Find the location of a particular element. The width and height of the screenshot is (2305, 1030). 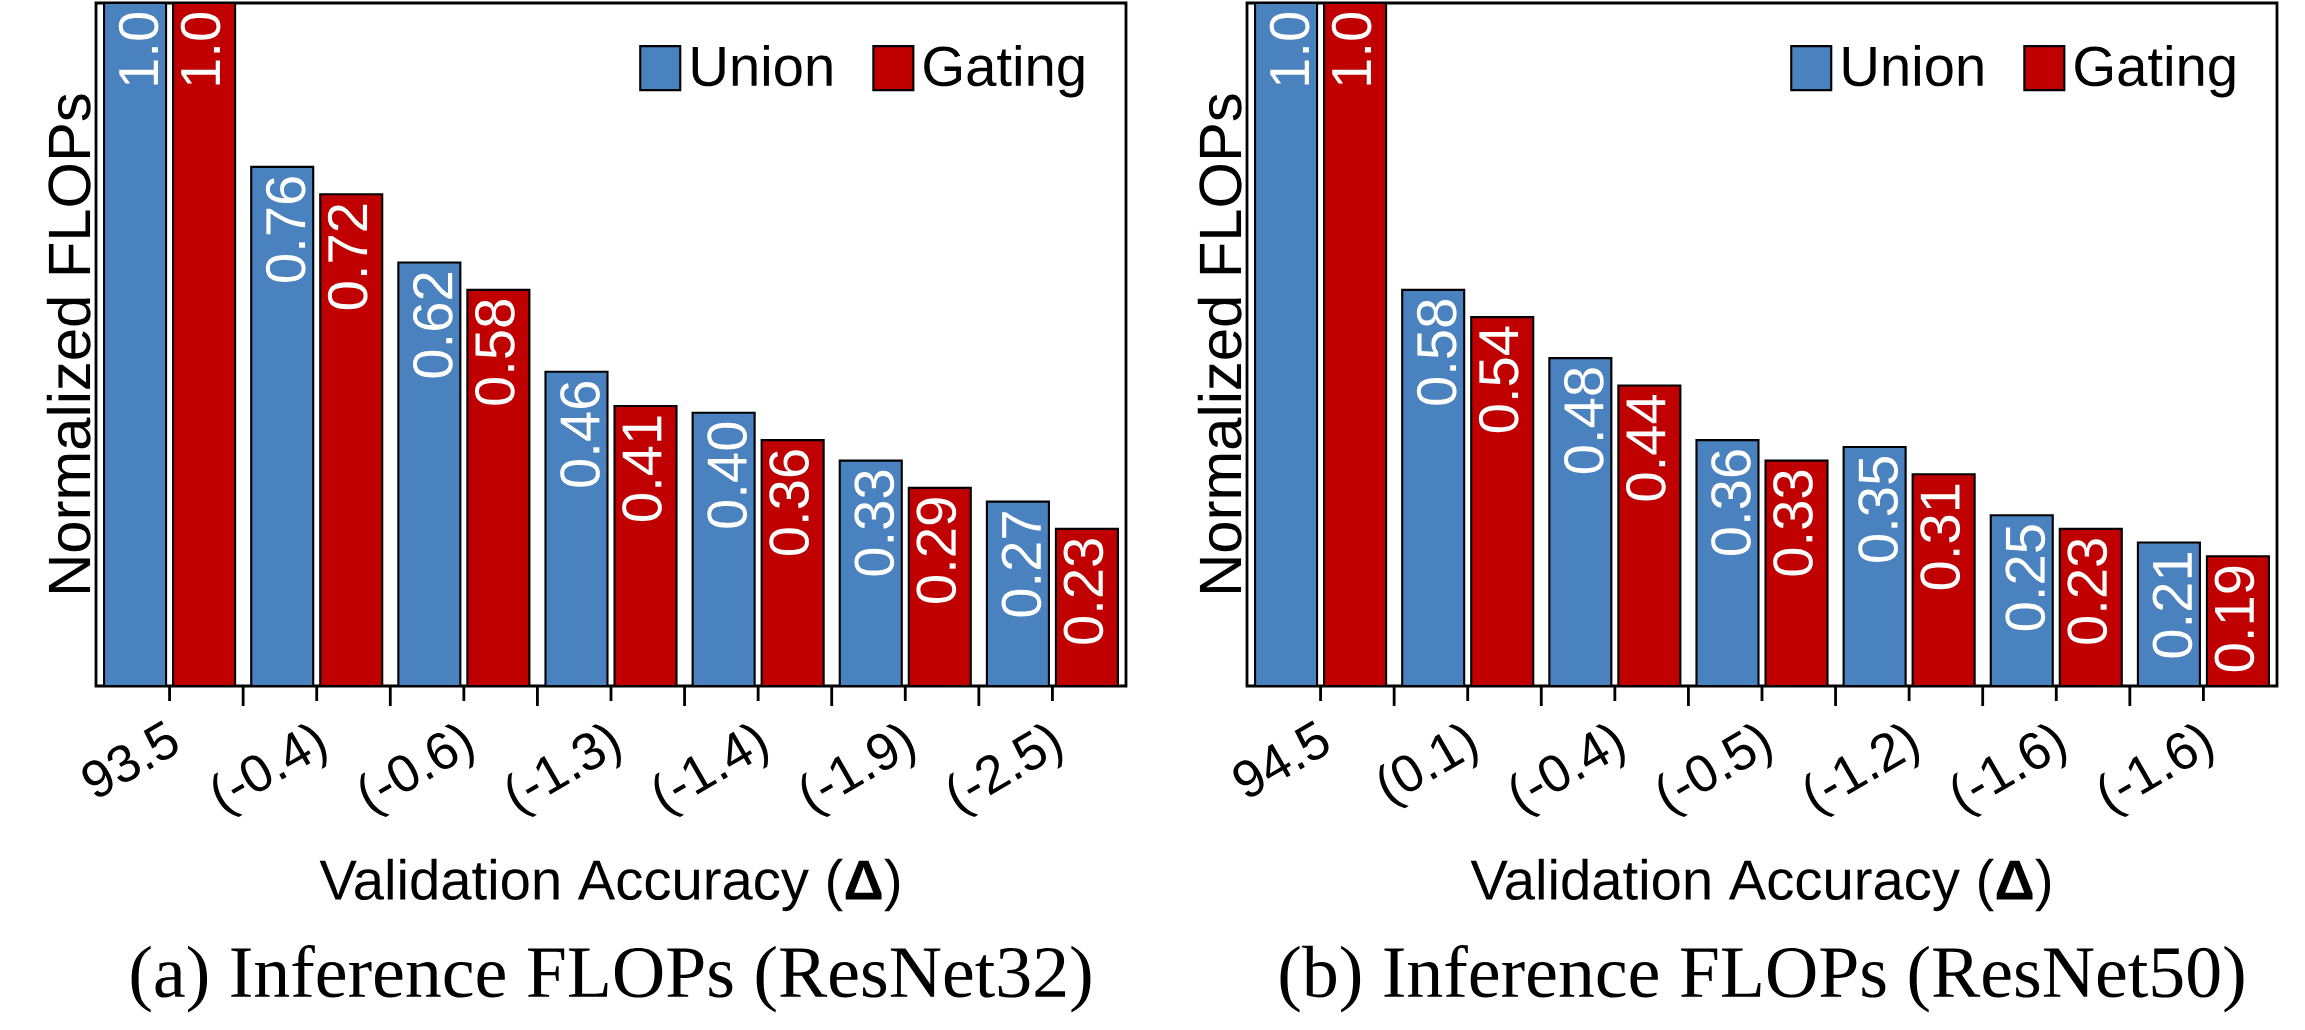

data-label: 0.72 is located at coordinates (347, 257).